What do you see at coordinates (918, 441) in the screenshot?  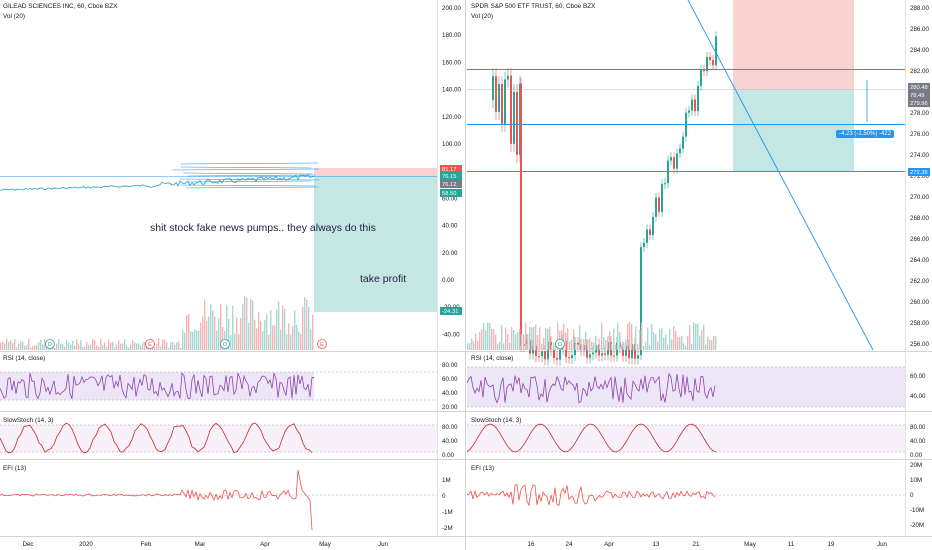 I see `right-stoch-tick: 40.00` at bounding box center [918, 441].